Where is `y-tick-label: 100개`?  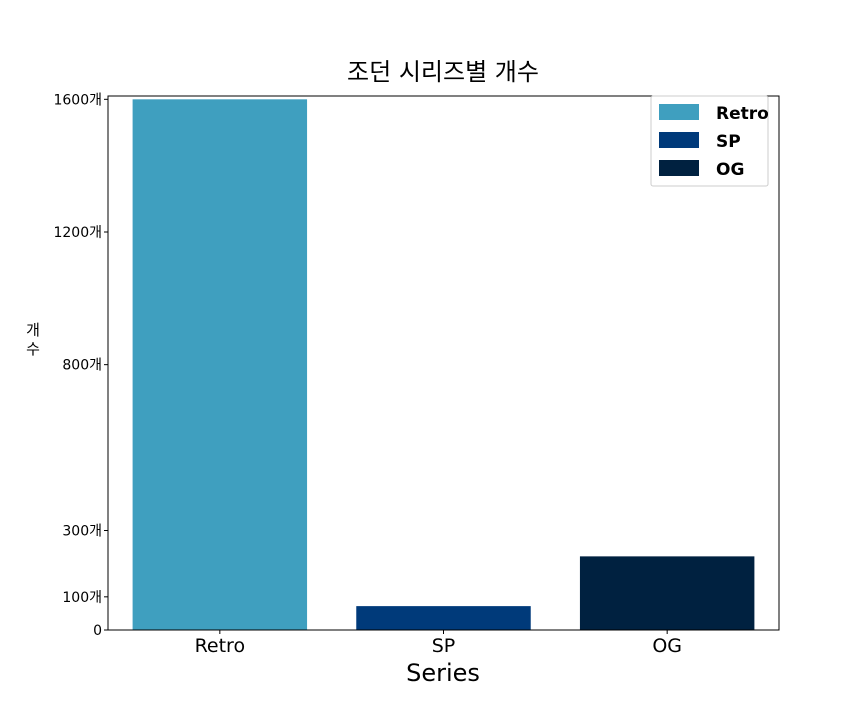
y-tick-label: 100개 is located at coordinates (82, 598).